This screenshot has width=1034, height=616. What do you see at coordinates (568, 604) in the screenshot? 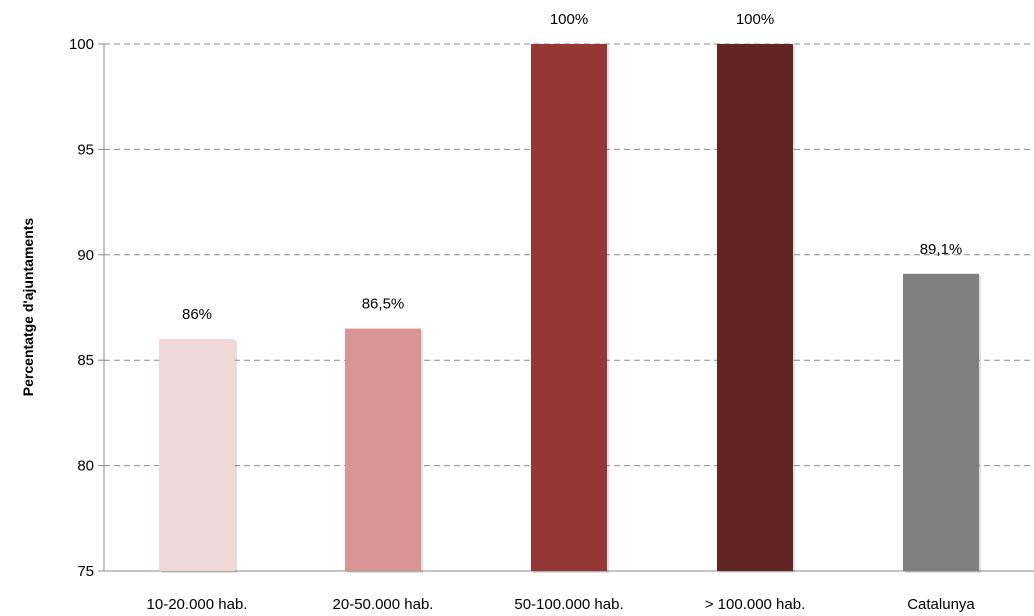
I see `category-label: 50-100.000 hab.` at bounding box center [568, 604].